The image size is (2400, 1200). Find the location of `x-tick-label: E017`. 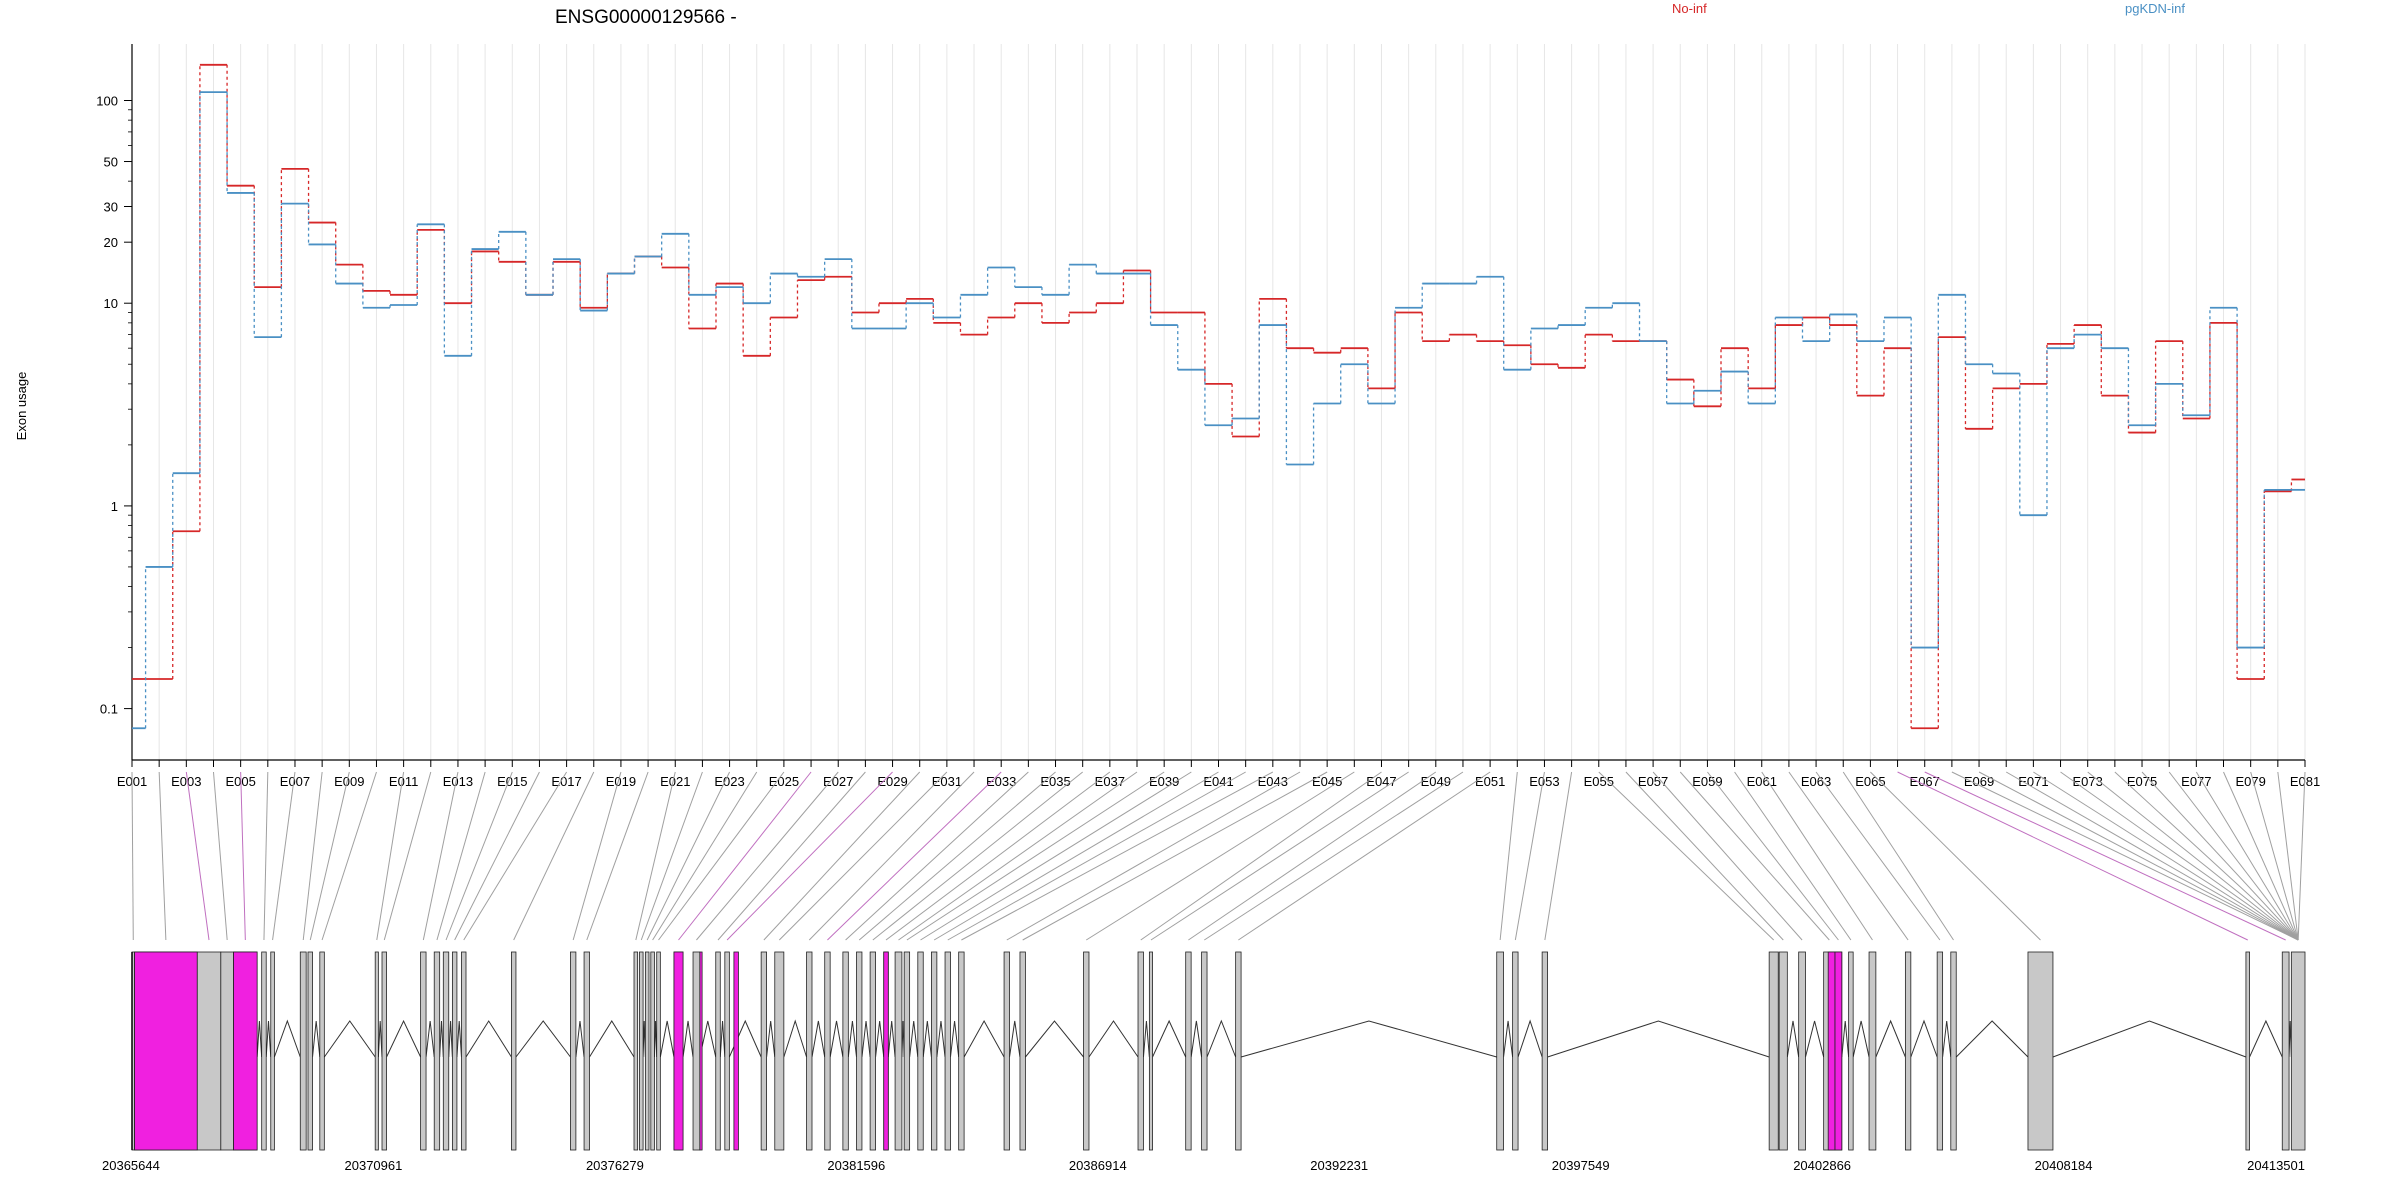

x-tick-label: E017 is located at coordinates (566, 781).